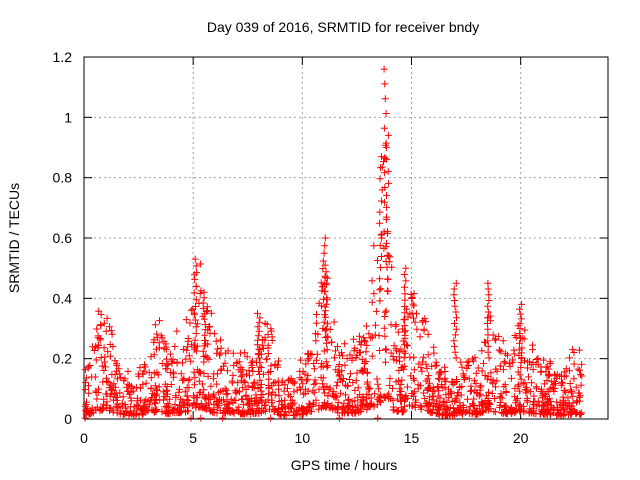 This screenshot has height=480, width=640. What do you see at coordinates (84, 438) in the screenshot?
I see `x-tick-label: 0` at bounding box center [84, 438].